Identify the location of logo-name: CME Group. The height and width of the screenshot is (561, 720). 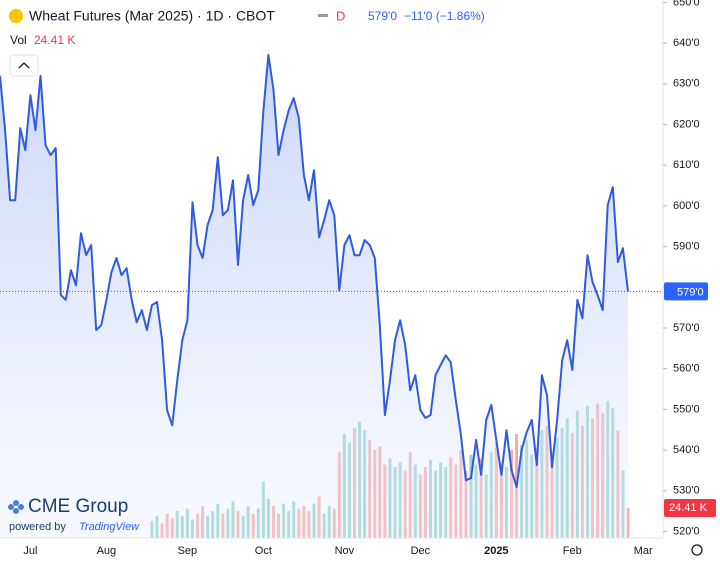
(78, 506).